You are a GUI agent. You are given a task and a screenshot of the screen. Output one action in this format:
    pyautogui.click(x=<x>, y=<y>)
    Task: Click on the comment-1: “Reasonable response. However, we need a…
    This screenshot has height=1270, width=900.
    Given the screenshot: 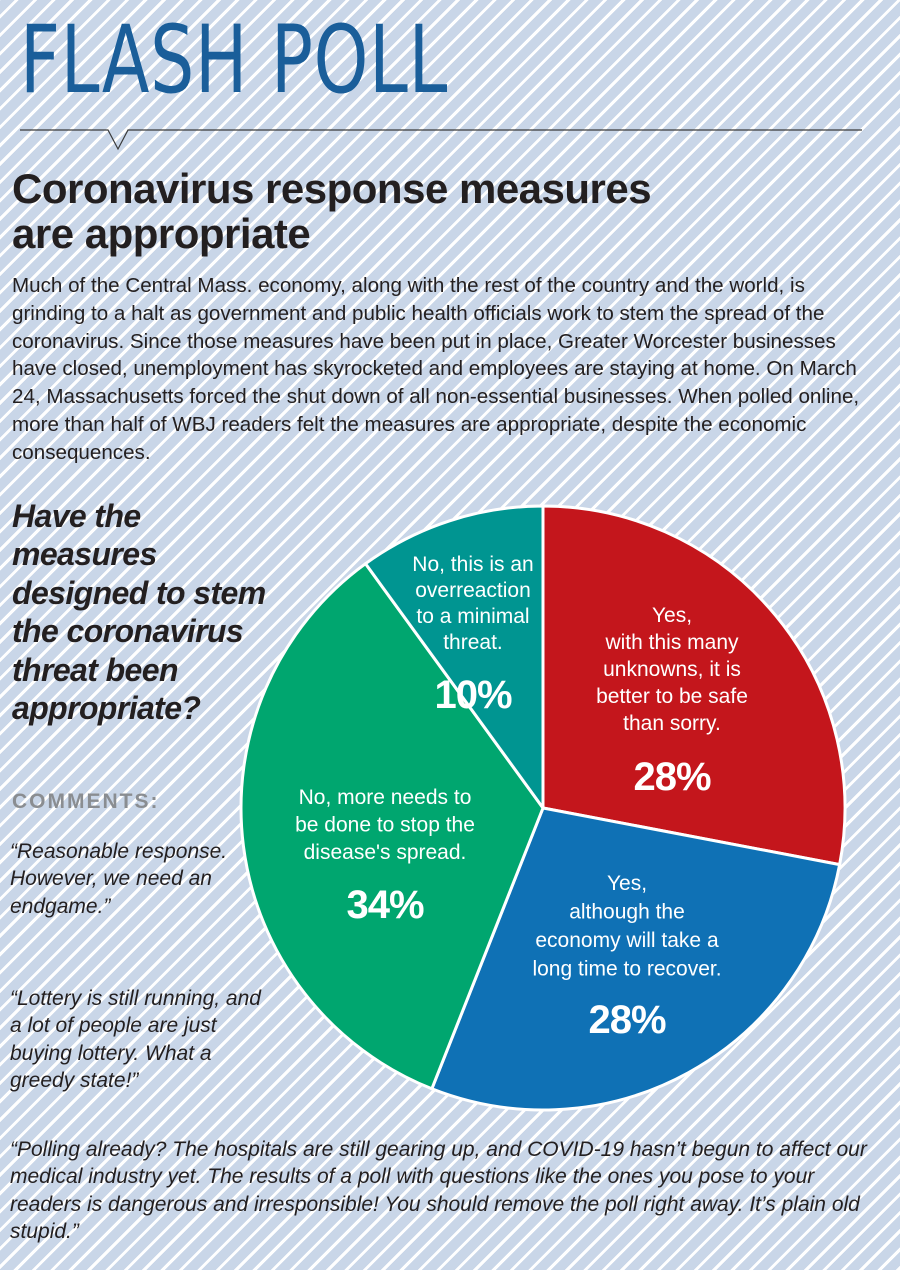 What is the action you would take?
    pyautogui.click(x=119, y=879)
    